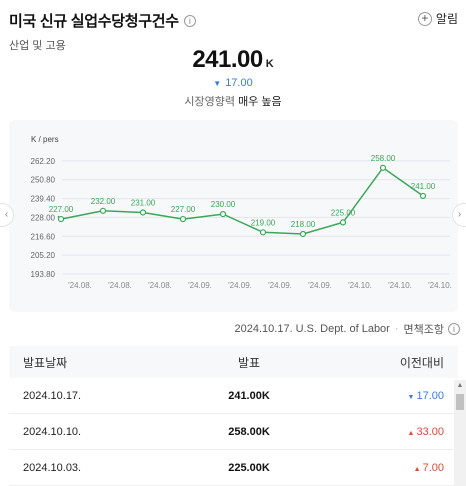 The height and width of the screenshot is (486, 466). Describe the element at coordinates (249, 431) in the screenshot. I see `row-release: 258.00K` at that location.